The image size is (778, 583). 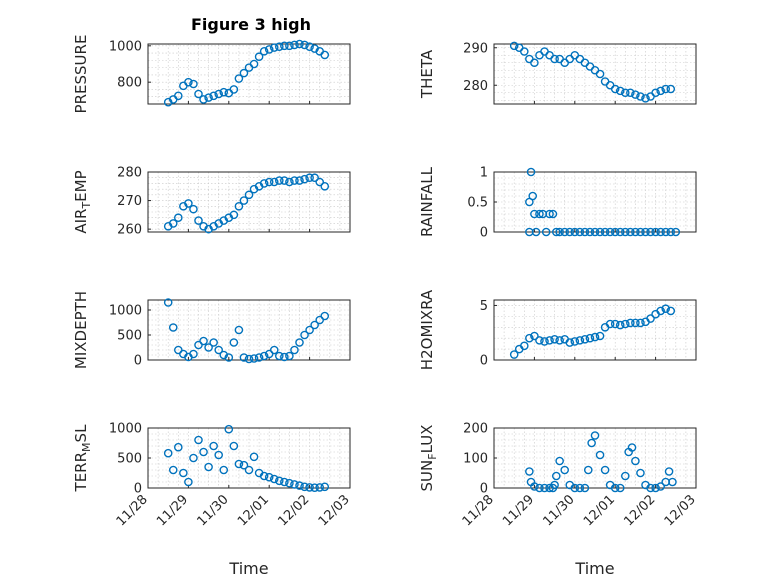 What do you see at coordinates (125, 429) in the screenshot?
I see `y-tick-label: 1000` at bounding box center [125, 429].